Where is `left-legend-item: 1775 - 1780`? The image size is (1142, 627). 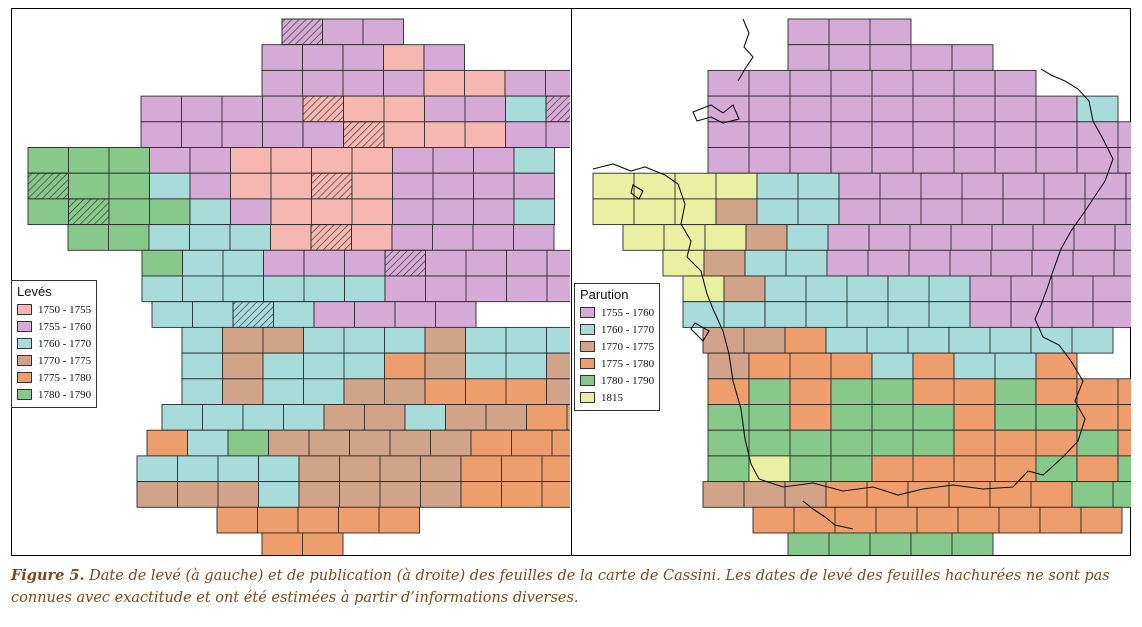 left-legend-item: 1775 - 1780 is located at coordinates (54, 377).